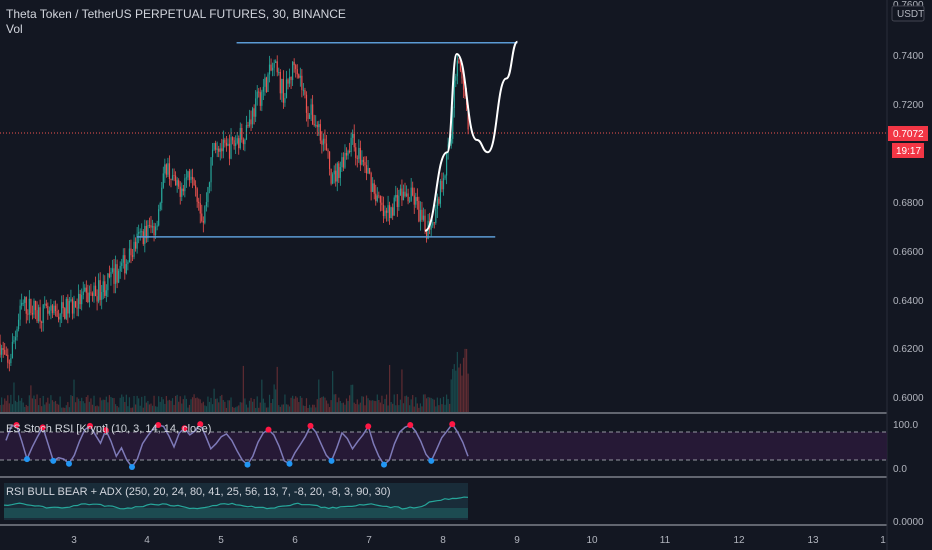 The width and height of the screenshot is (932, 550). Describe the element at coordinates (471, 136) in the screenshot. I see `projection-drawing` at that location.